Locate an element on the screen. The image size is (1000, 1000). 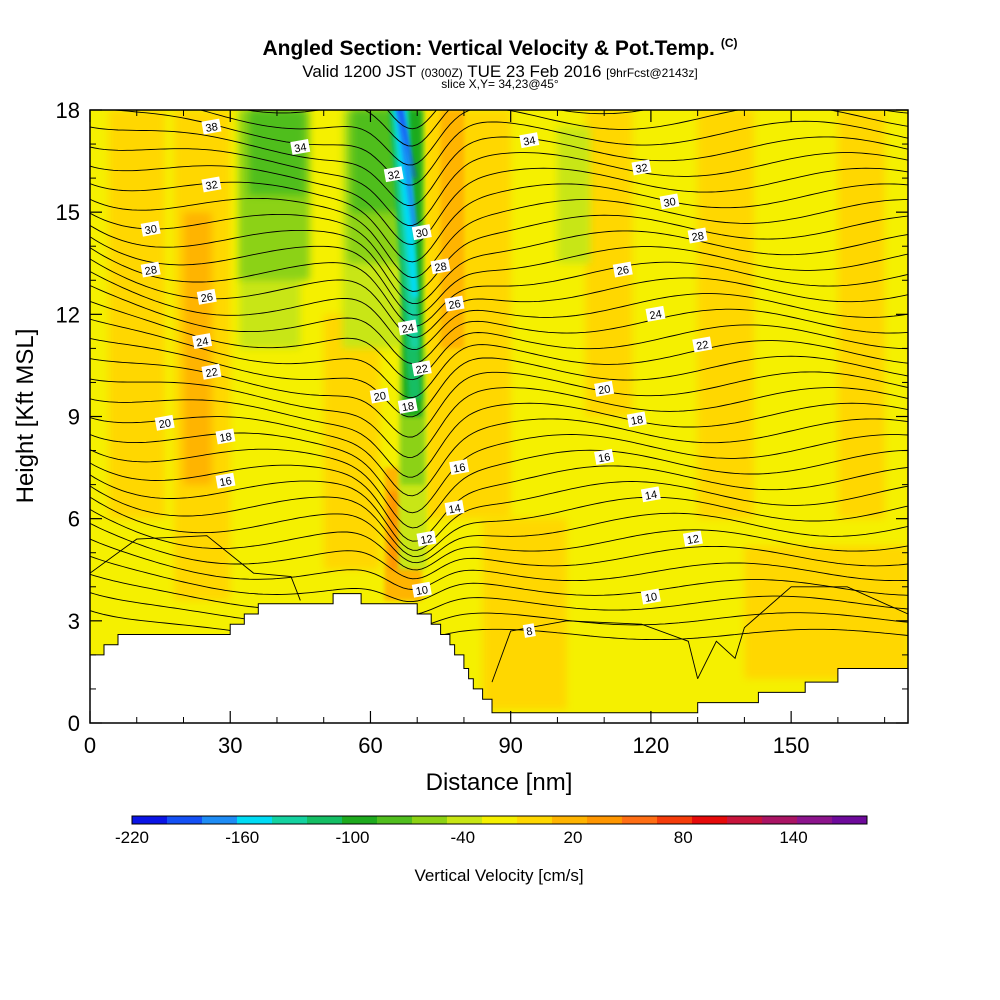
contour-label-text: 10 is located at coordinates (422, 591).